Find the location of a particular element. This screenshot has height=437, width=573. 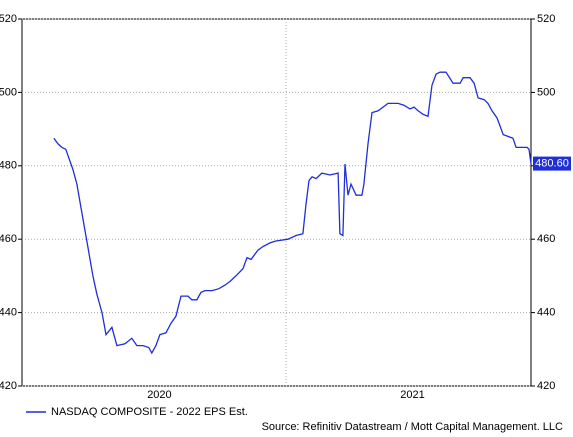

y2-tick-label: 440 is located at coordinates (546, 313).